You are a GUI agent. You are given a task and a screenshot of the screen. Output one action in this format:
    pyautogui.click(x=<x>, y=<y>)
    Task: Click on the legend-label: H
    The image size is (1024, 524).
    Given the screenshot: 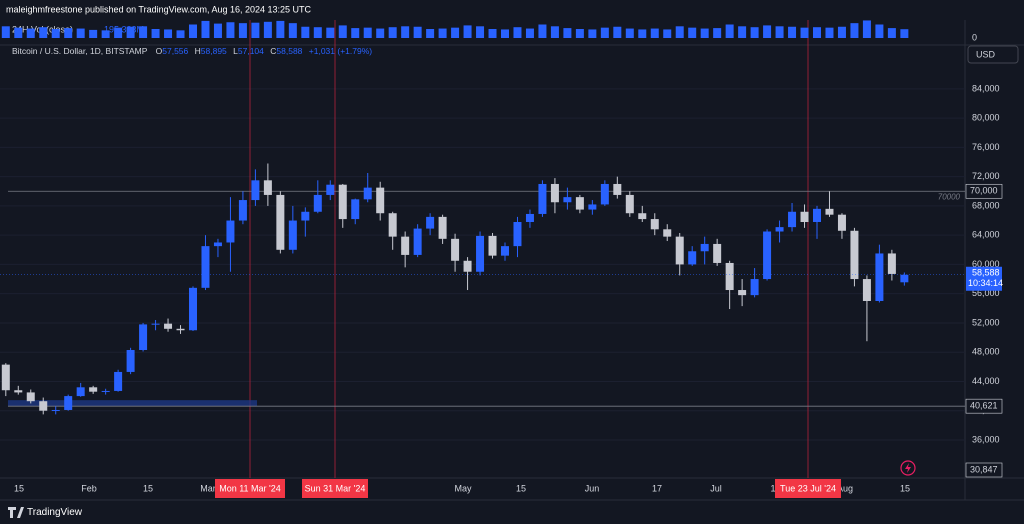 What is the action you would take?
    pyautogui.click(x=198, y=51)
    